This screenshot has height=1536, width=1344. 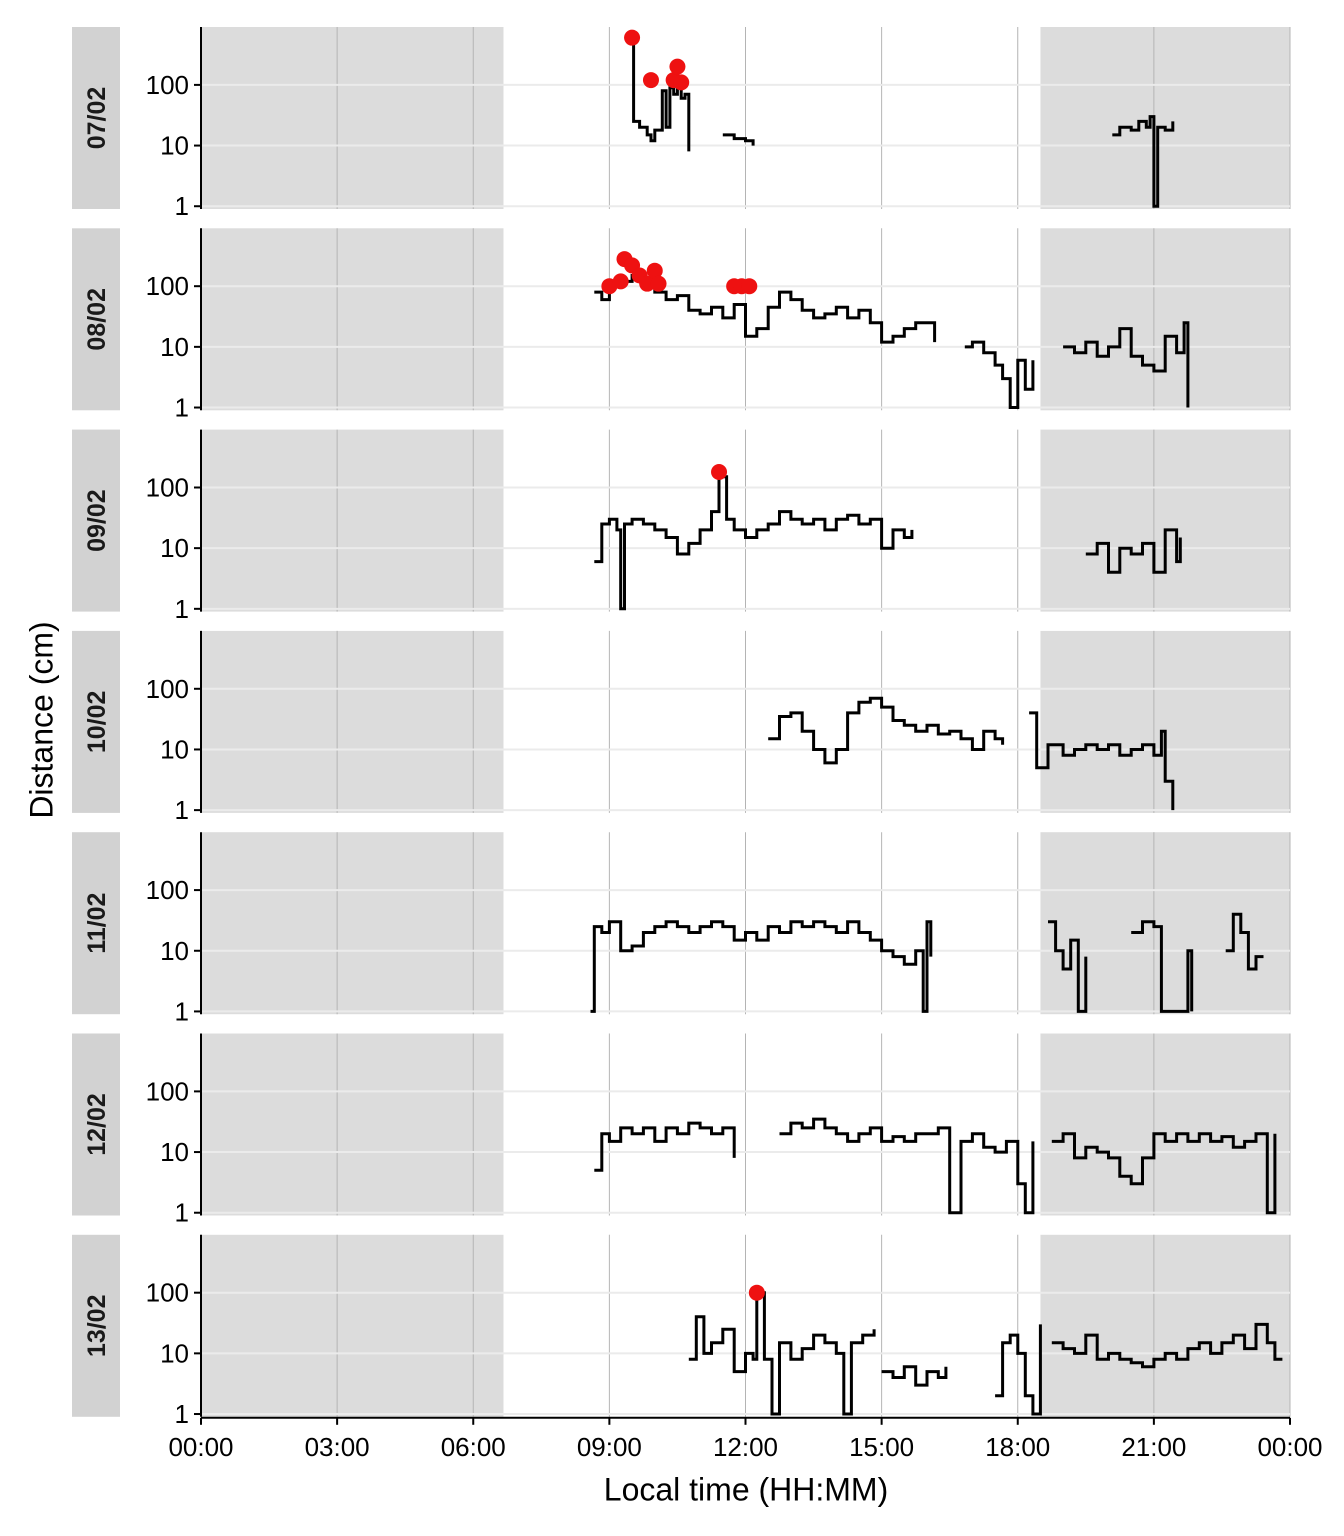 I want to click on facet-label: 12/02, so click(x=97, y=1124).